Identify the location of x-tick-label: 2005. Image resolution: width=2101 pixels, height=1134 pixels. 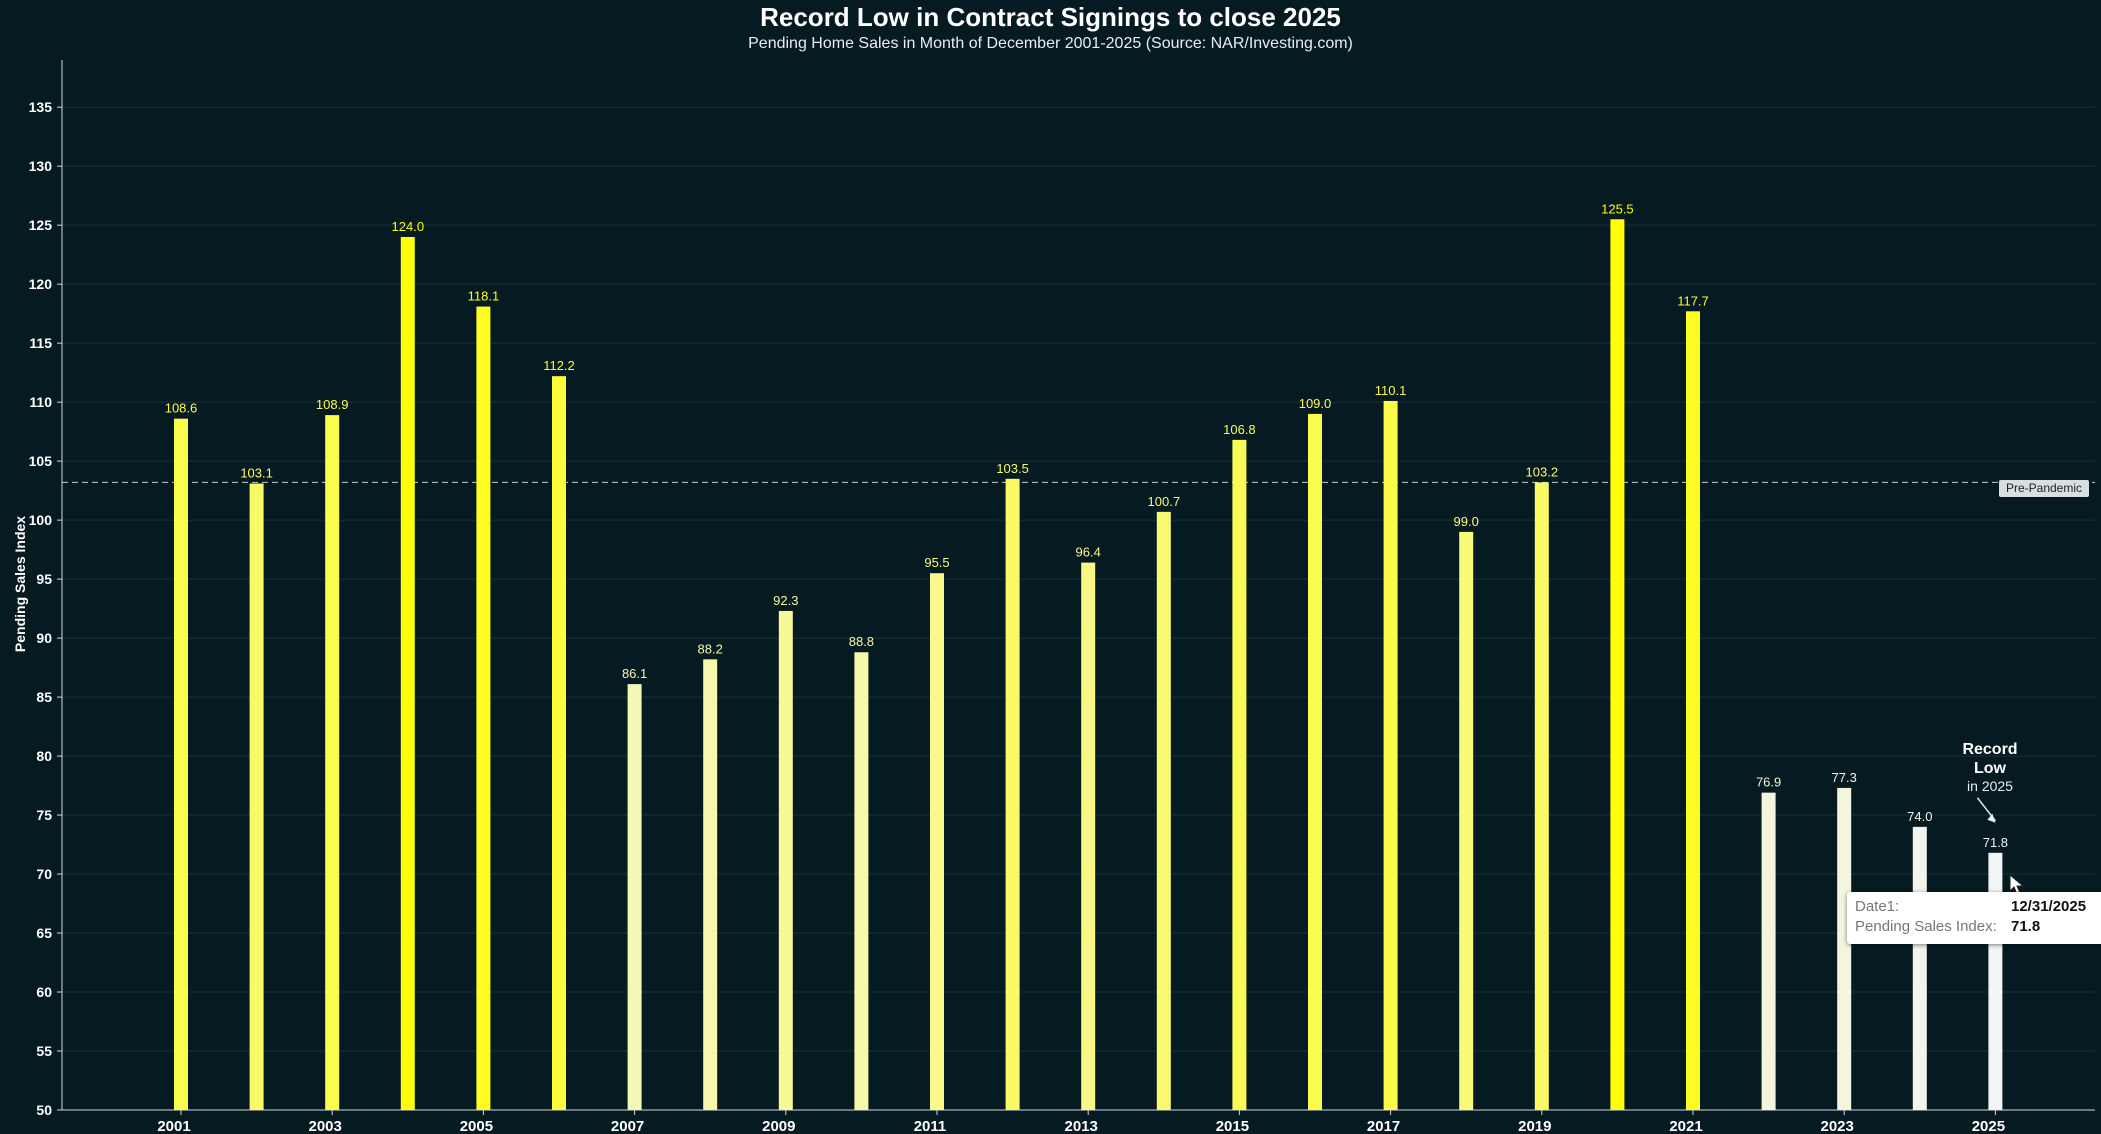
(476, 1126).